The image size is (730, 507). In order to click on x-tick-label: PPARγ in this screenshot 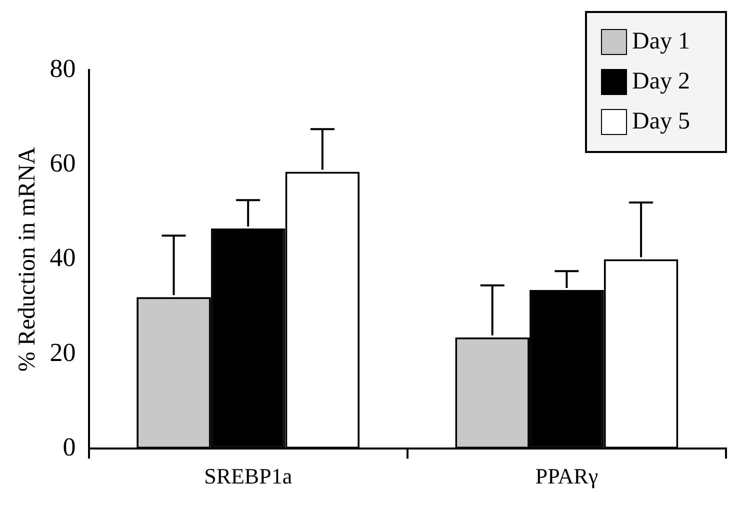, I will do `click(566, 476)`.